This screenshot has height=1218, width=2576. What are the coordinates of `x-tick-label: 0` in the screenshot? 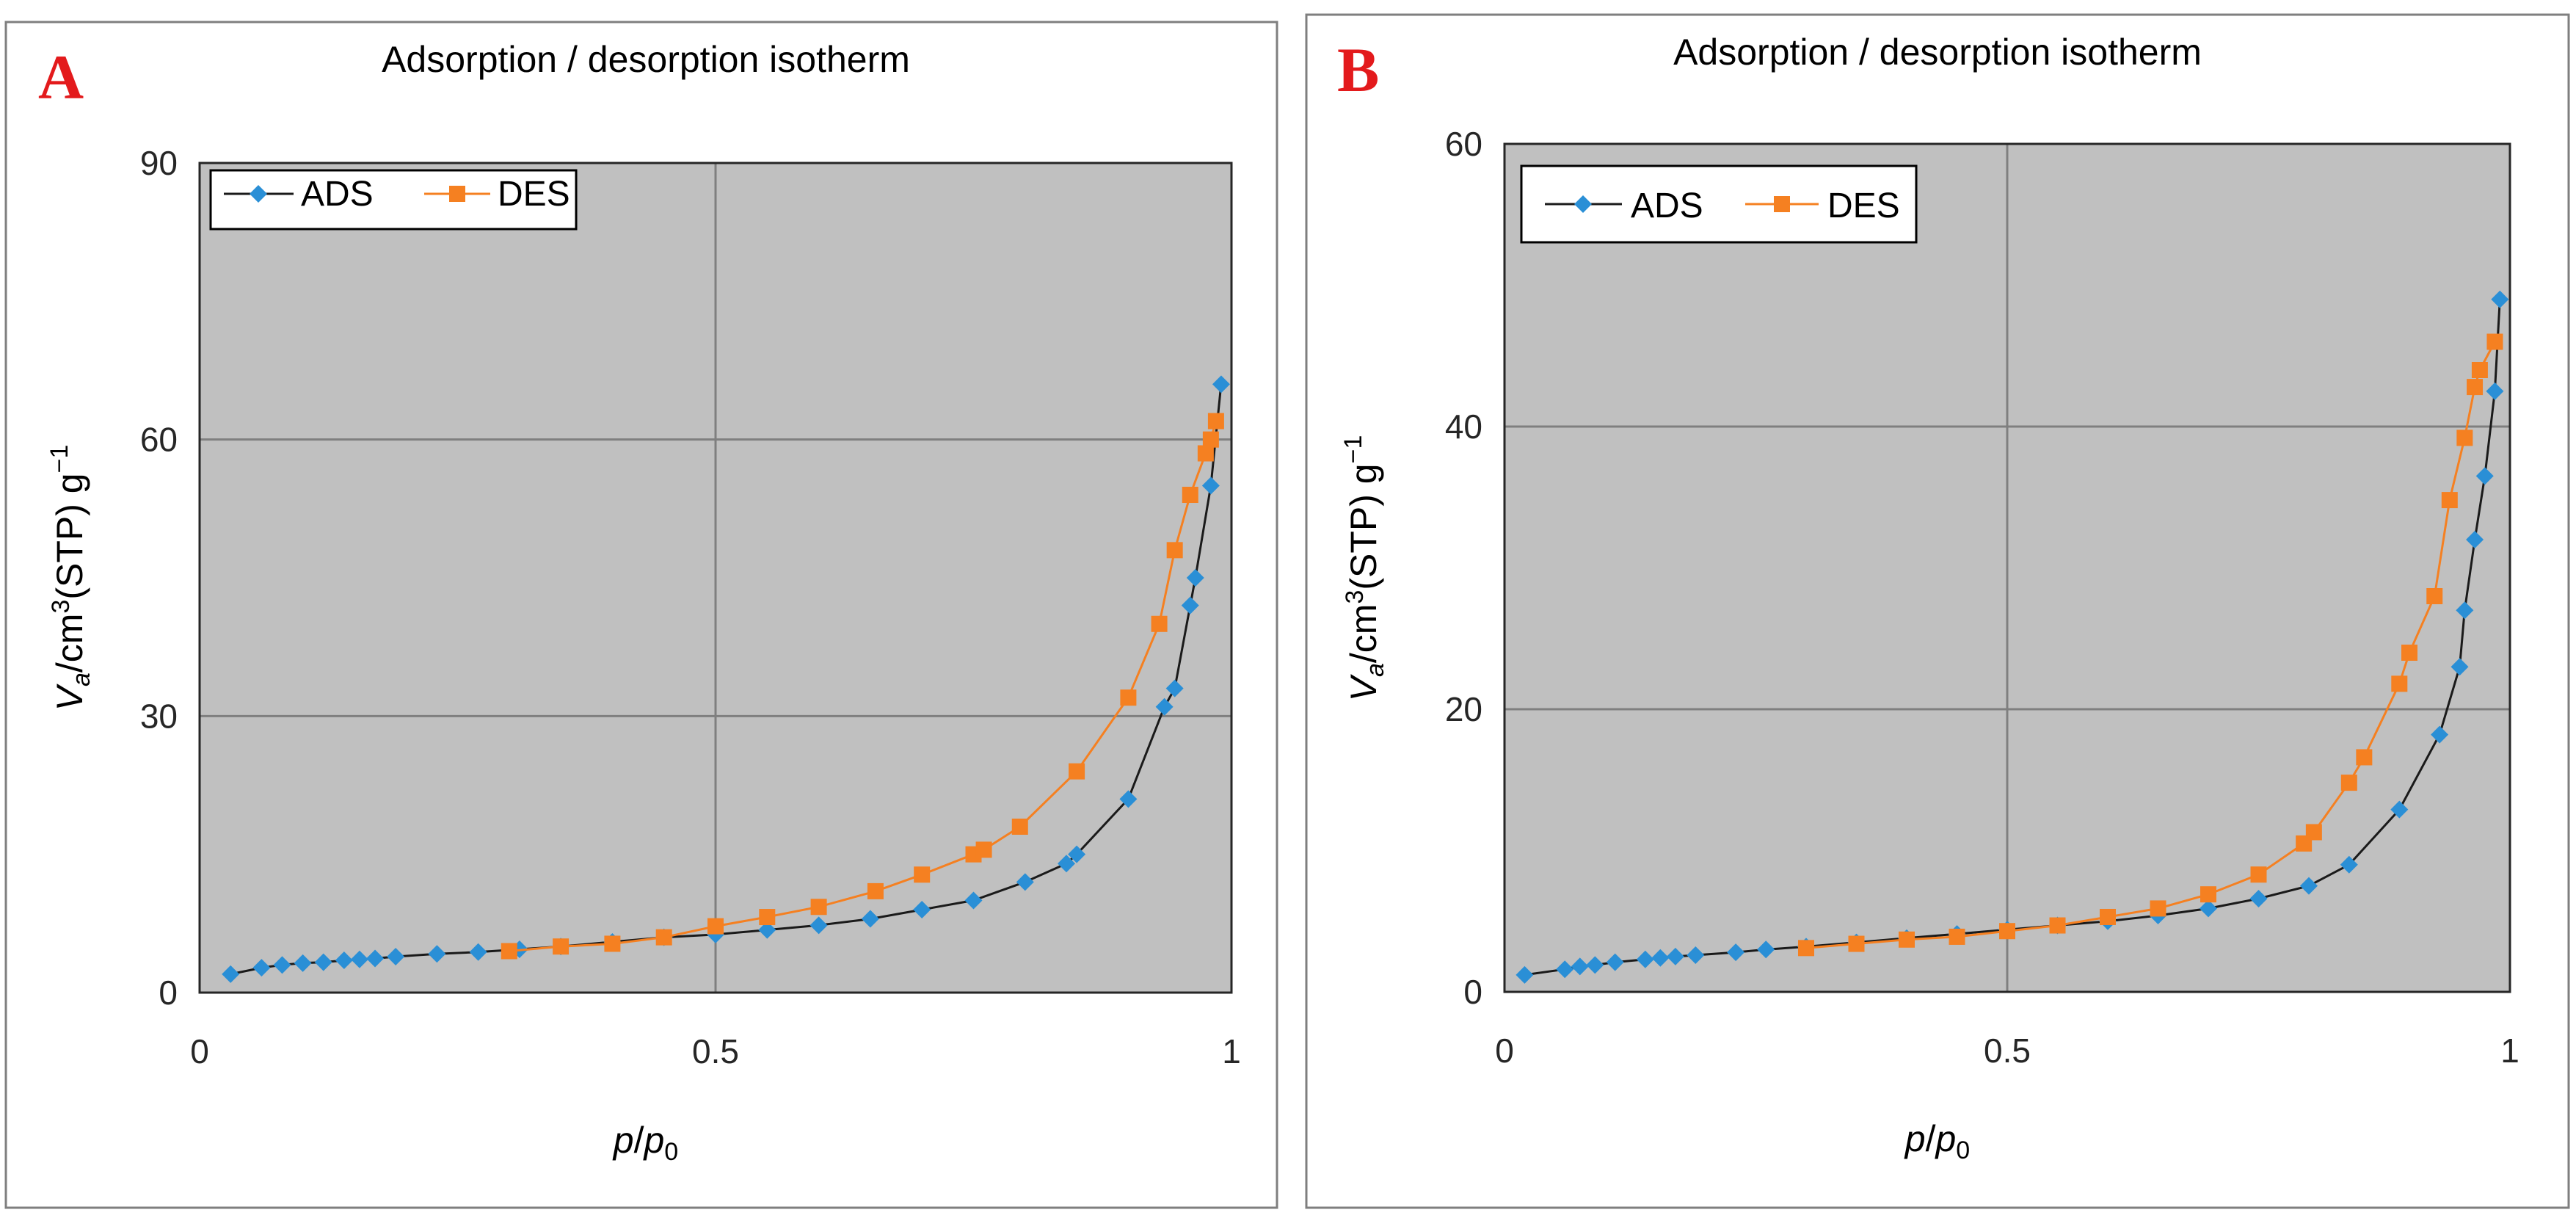 It's located at (1504, 1051).